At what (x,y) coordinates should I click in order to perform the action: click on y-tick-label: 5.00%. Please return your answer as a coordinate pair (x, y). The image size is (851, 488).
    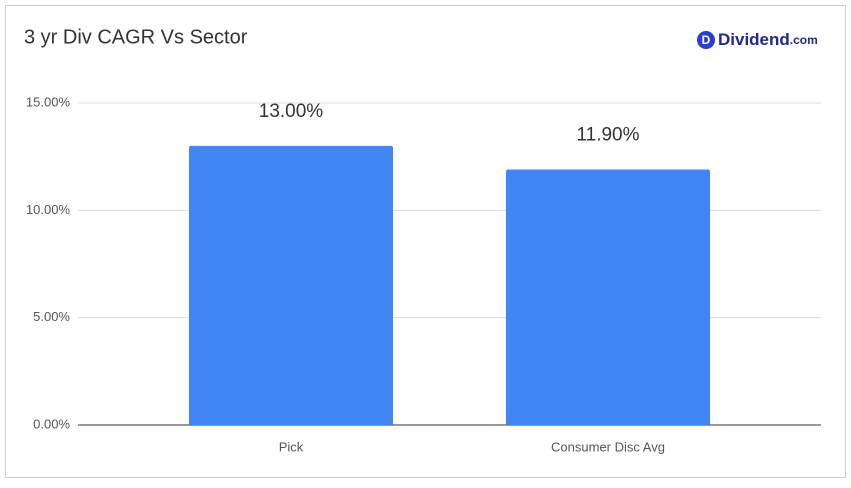
    Looking at the image, I should click on (51, 316).